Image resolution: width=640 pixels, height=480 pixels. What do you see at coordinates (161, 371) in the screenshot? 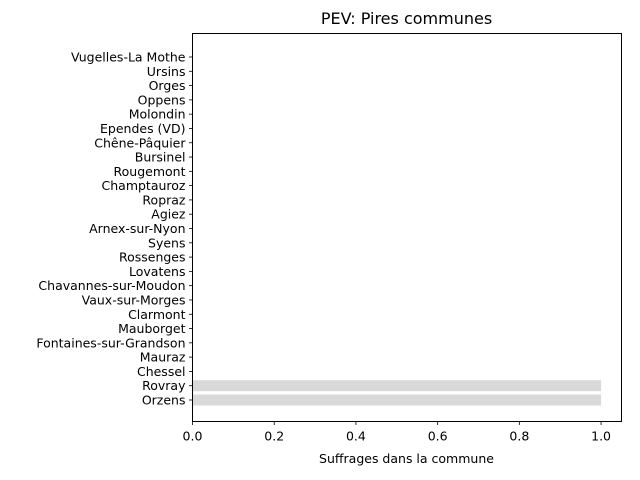
I see `category-label: Chessel` at bounding box center [161, 371].